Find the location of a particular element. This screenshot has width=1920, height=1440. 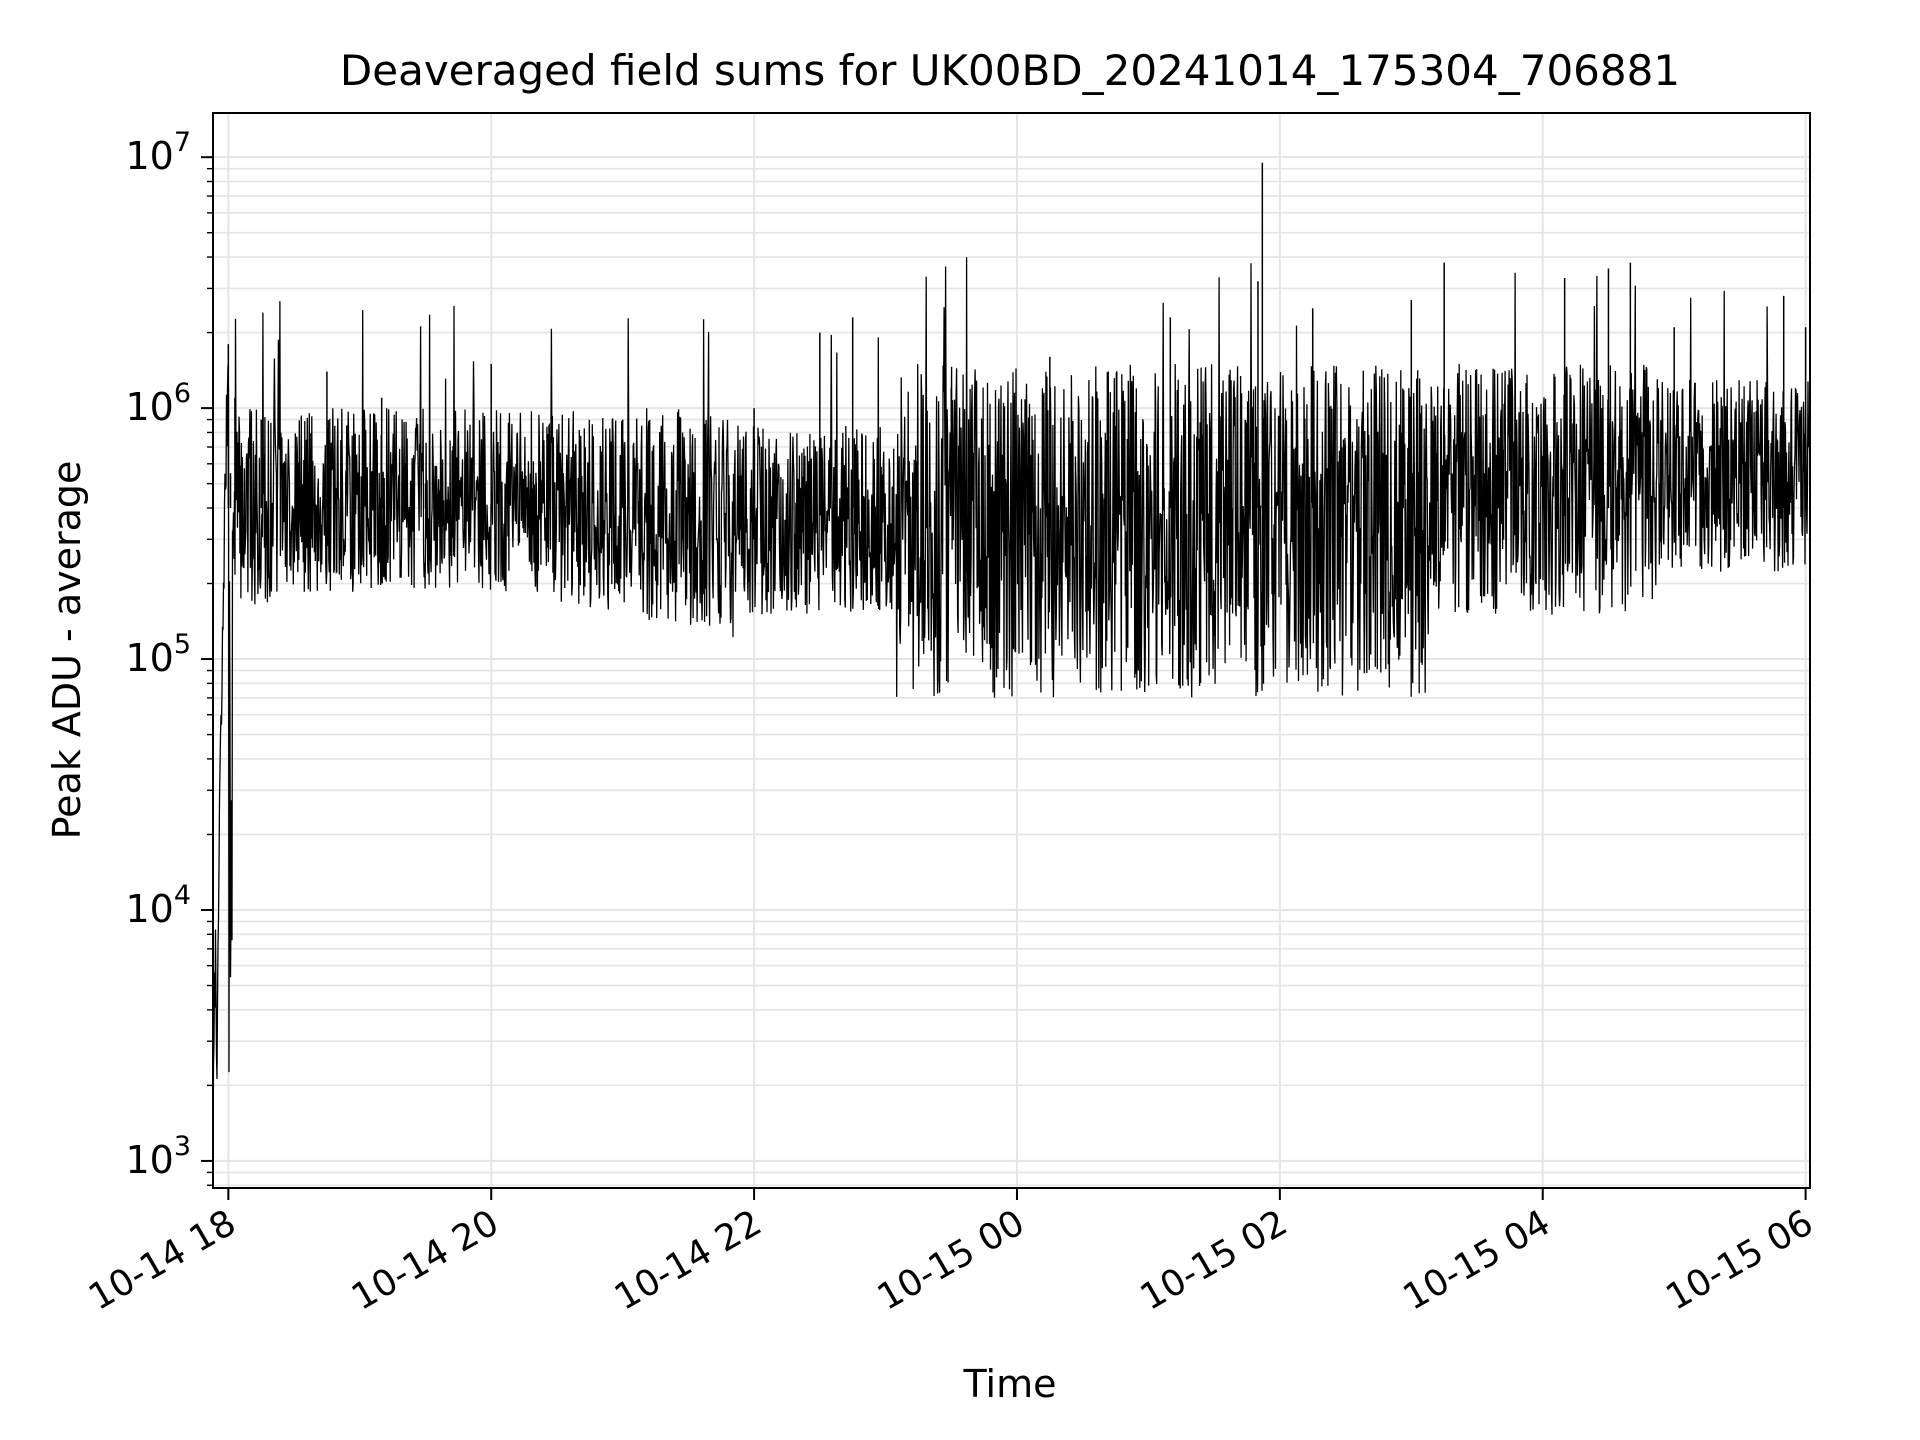

y-tick-label: 10⁵ is located at coordinates (158, 654).